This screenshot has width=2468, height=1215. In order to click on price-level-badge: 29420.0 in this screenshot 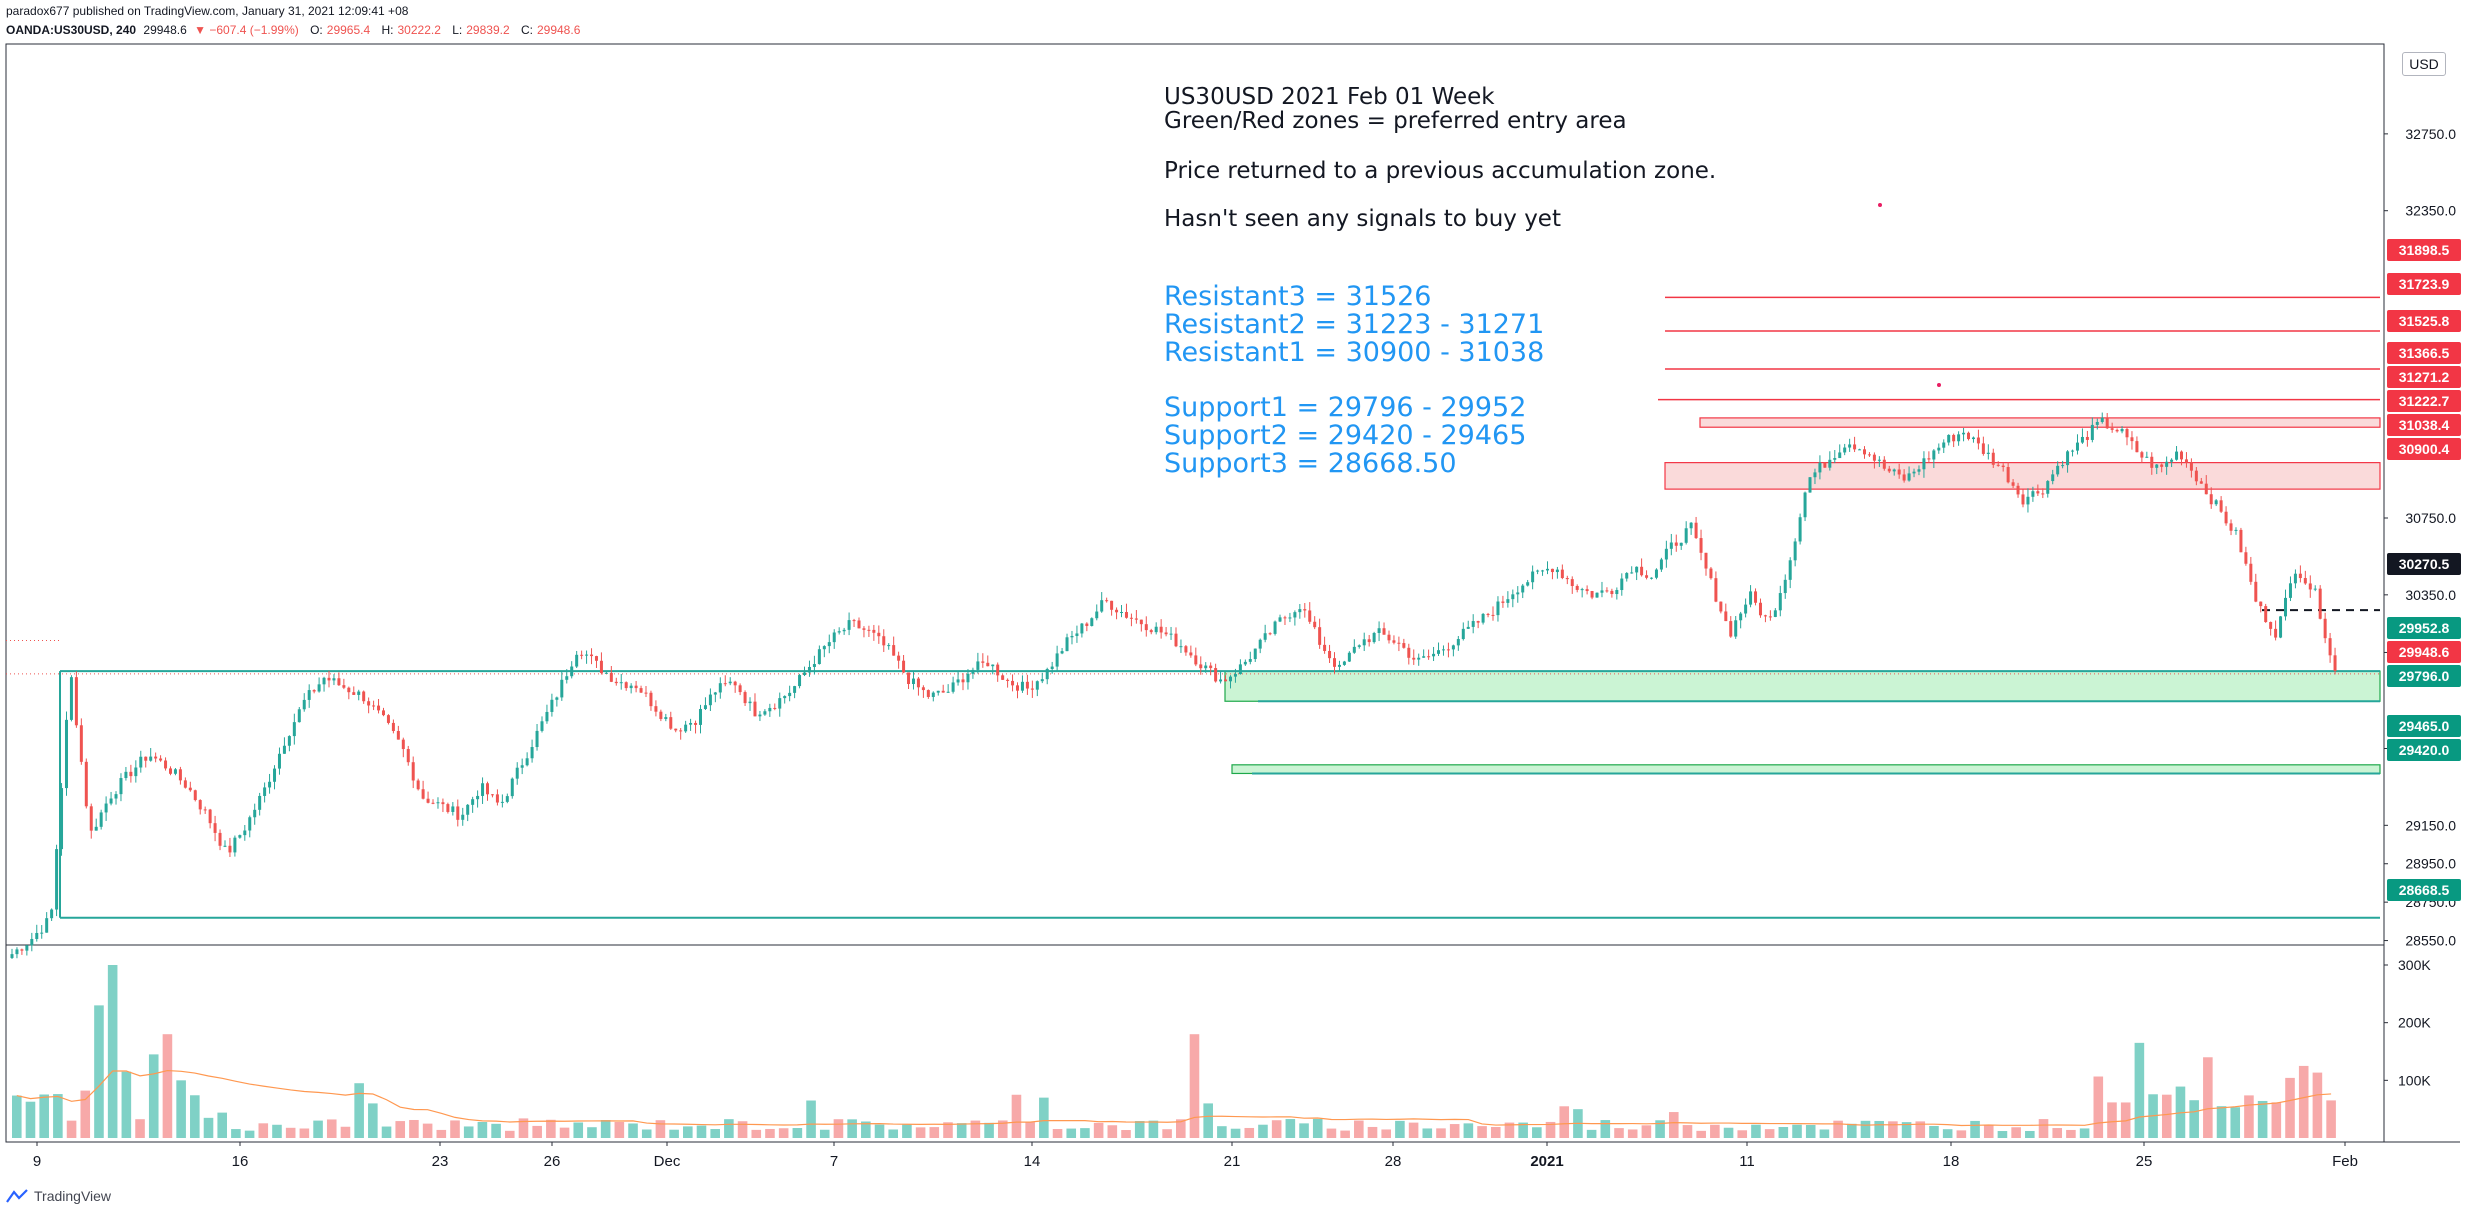, I will do `click(2424, 750)`.